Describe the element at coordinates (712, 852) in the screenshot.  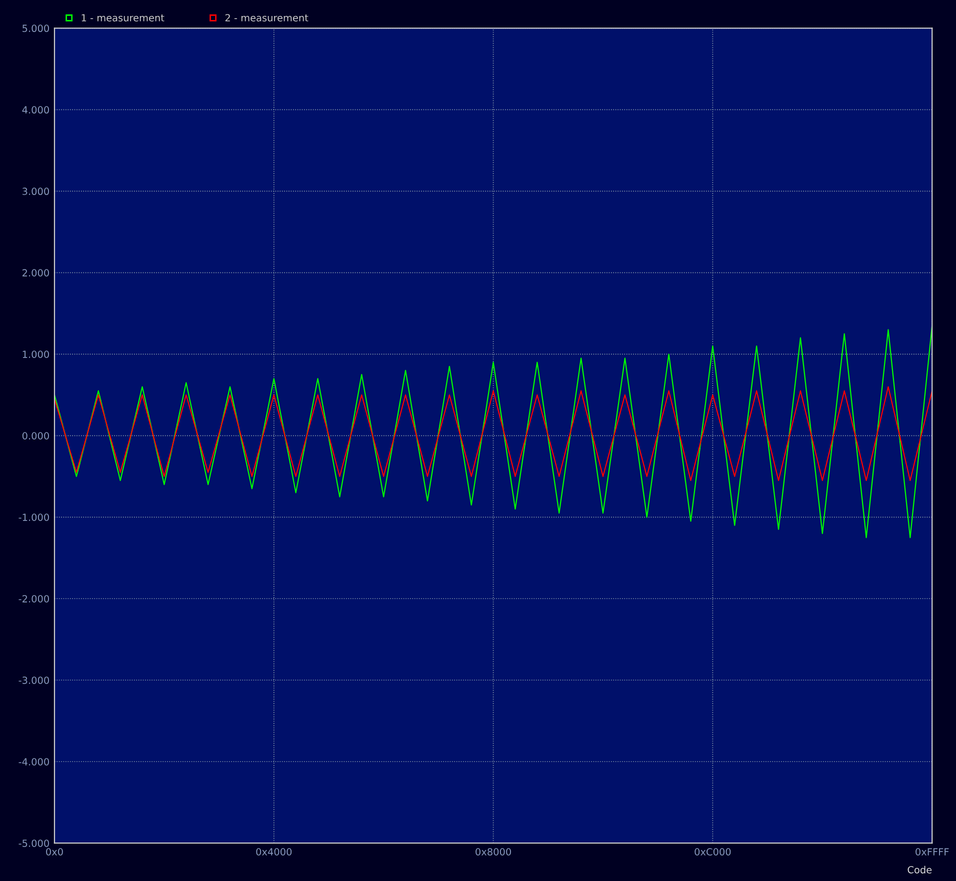
I see `x-tick-label: 0xC000` at that location.